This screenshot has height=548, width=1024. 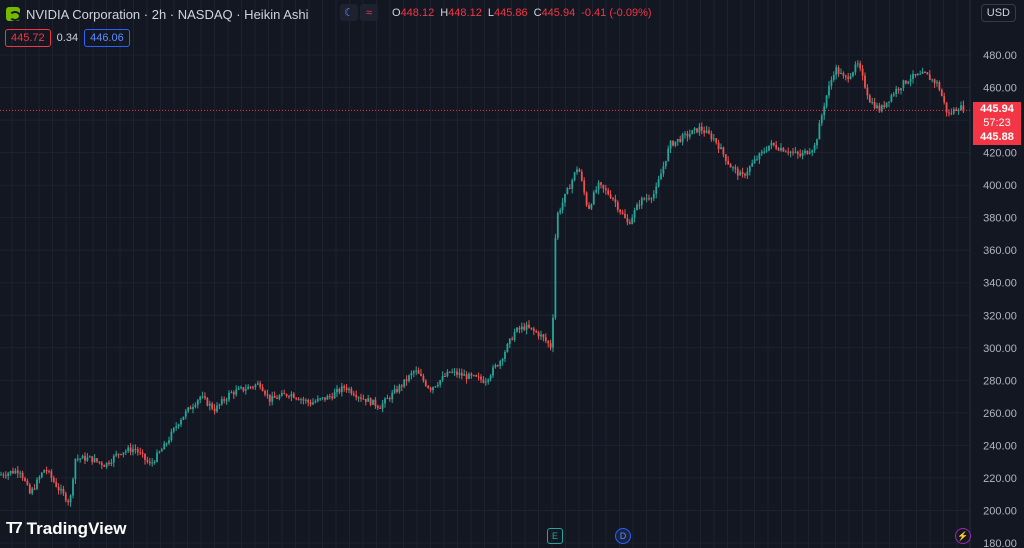 What do you see at coordinates (349, 12) in the screenshot?
I see `session-icon: ☾` at bounding box center [349, 12].